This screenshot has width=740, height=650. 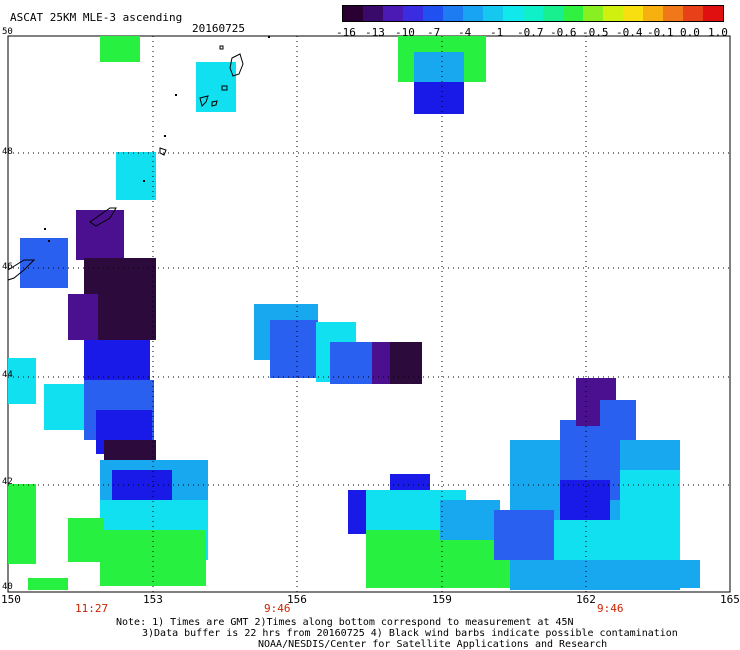 What do you see at coordinates (96, 17) in the screenshot?
I see `map-title: ASCAT 25KM MLE-3 ascending` at bounding box center [96, 17].